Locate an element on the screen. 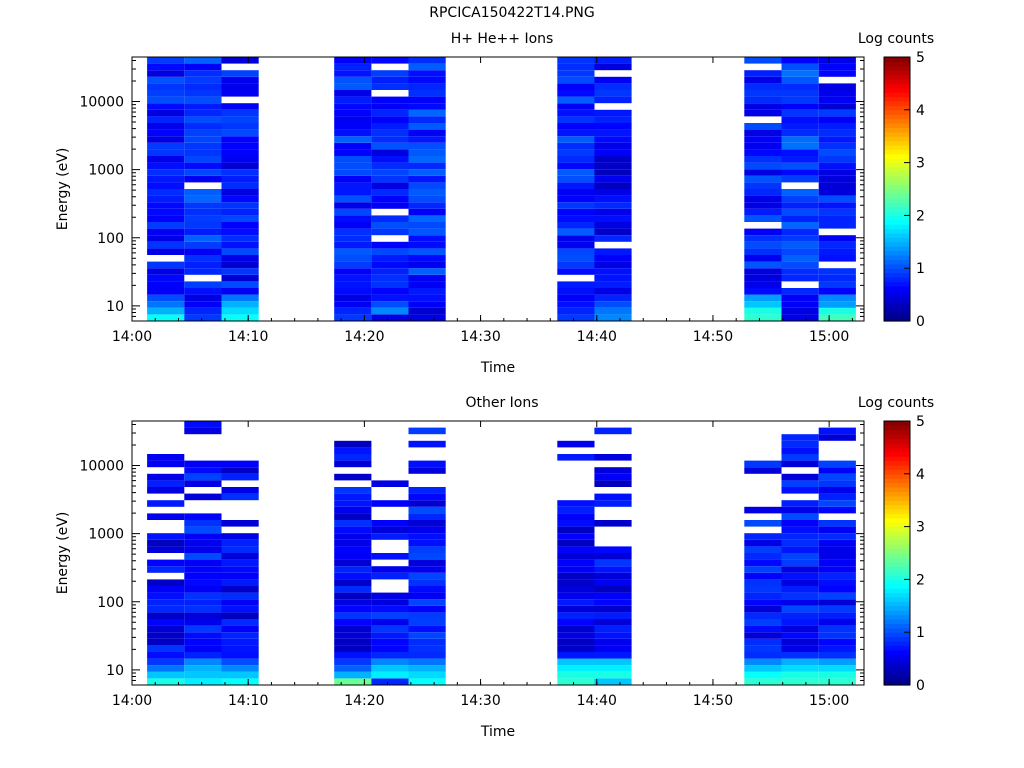 This screenshot has height=768, width=1024. x-tick-label: 14:20 is located at coordinates (364, 701).